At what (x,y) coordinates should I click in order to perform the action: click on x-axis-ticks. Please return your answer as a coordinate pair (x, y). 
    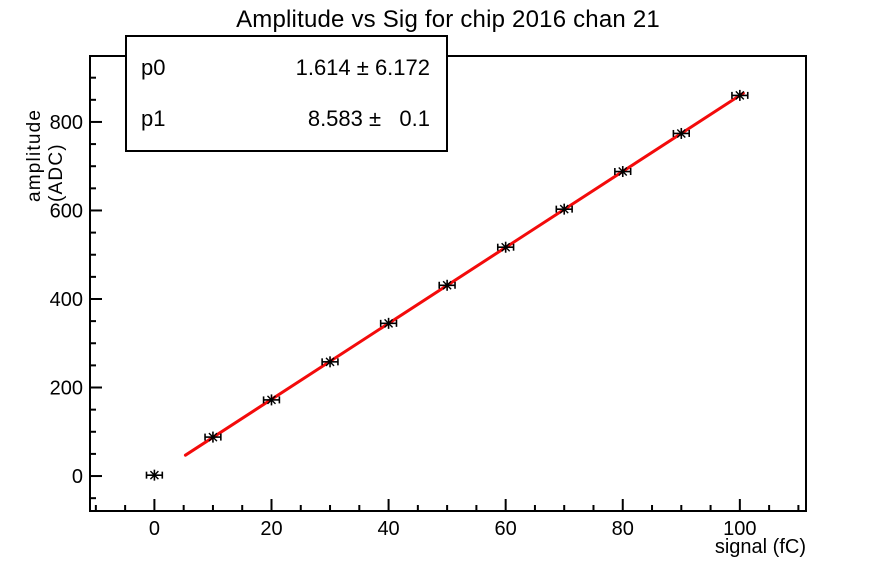
    Looking at the image, I should click on (447, 505).